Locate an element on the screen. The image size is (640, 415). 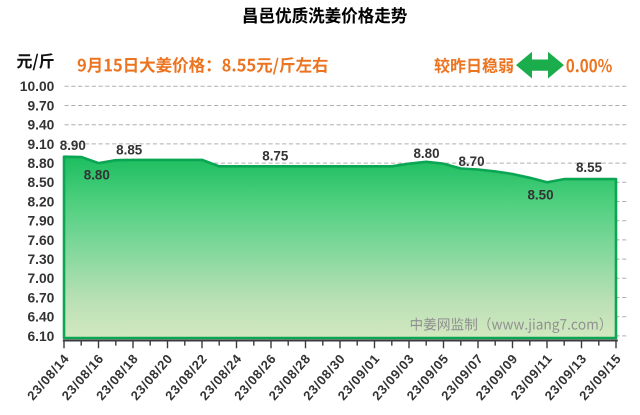
svg-text: 7.60 is located at coordinates (40, 240).